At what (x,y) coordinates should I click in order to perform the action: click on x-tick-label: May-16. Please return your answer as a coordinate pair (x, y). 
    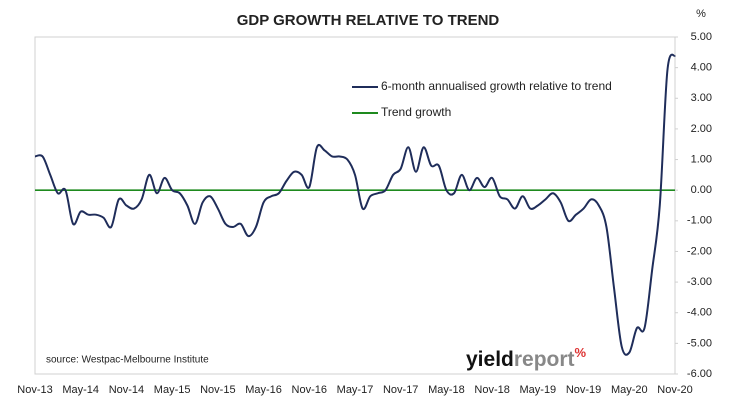
    Looking at the image, I should click on (263, 390).